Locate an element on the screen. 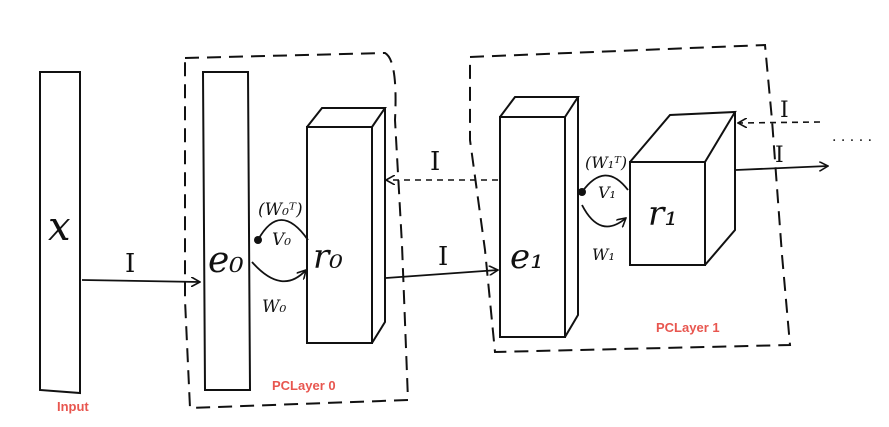  w1-label: W₁ is located at coordinates (603, 254).